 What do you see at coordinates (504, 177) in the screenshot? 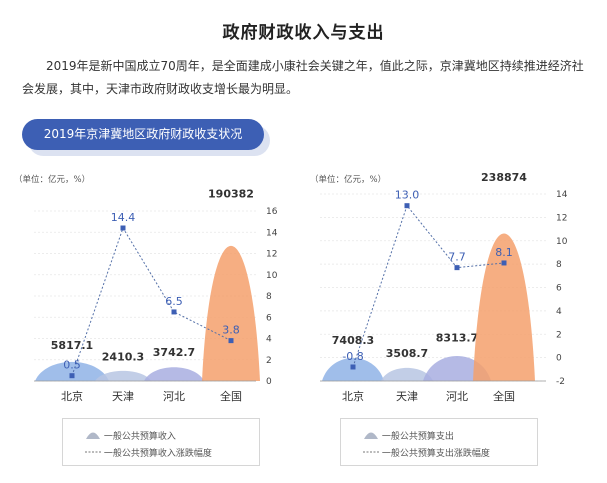
I see `area-value-label: 238874` at bounding box center [504, 177].